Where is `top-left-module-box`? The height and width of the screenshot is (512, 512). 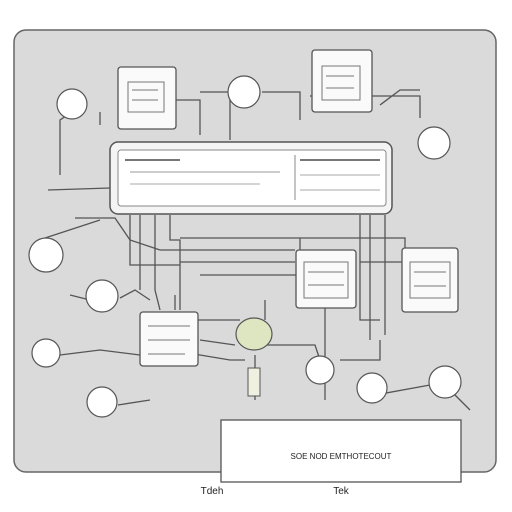 top-left-module-box is located at coordinates (147, 98).